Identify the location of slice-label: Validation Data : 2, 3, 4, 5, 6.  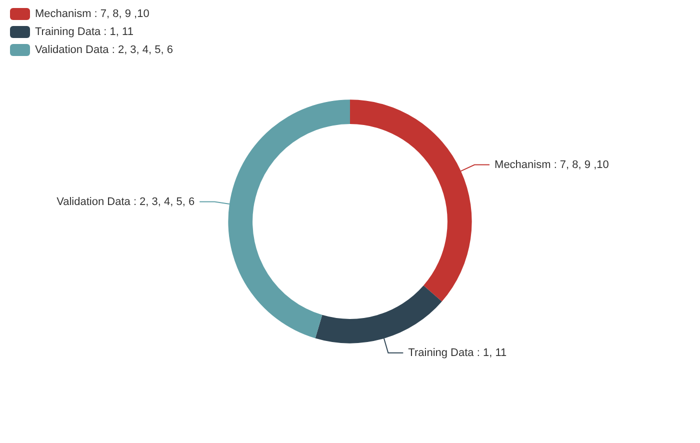
(125, 202).